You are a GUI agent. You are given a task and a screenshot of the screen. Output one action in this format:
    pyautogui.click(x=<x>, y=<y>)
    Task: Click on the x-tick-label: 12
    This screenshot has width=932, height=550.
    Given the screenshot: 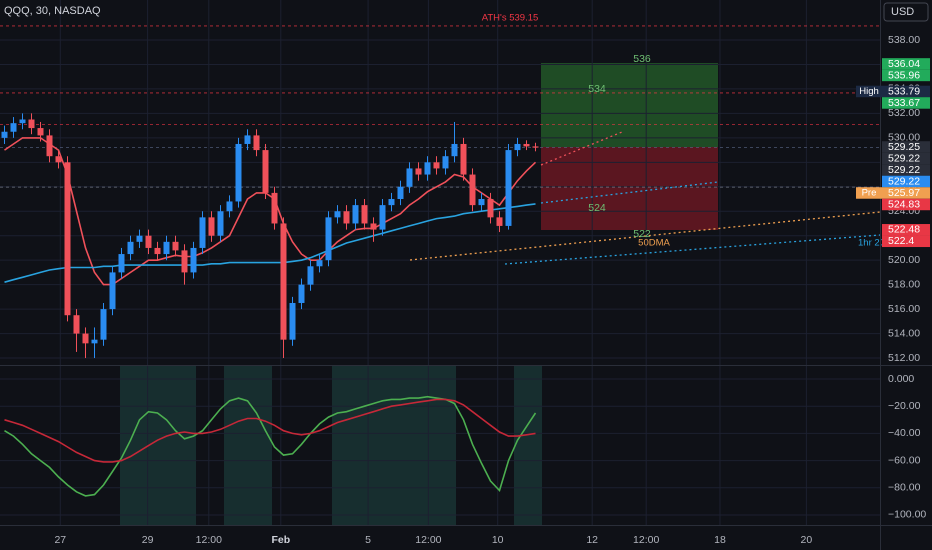 What is the action you would take?
    pyautogui.click(x=592, y=540)
    